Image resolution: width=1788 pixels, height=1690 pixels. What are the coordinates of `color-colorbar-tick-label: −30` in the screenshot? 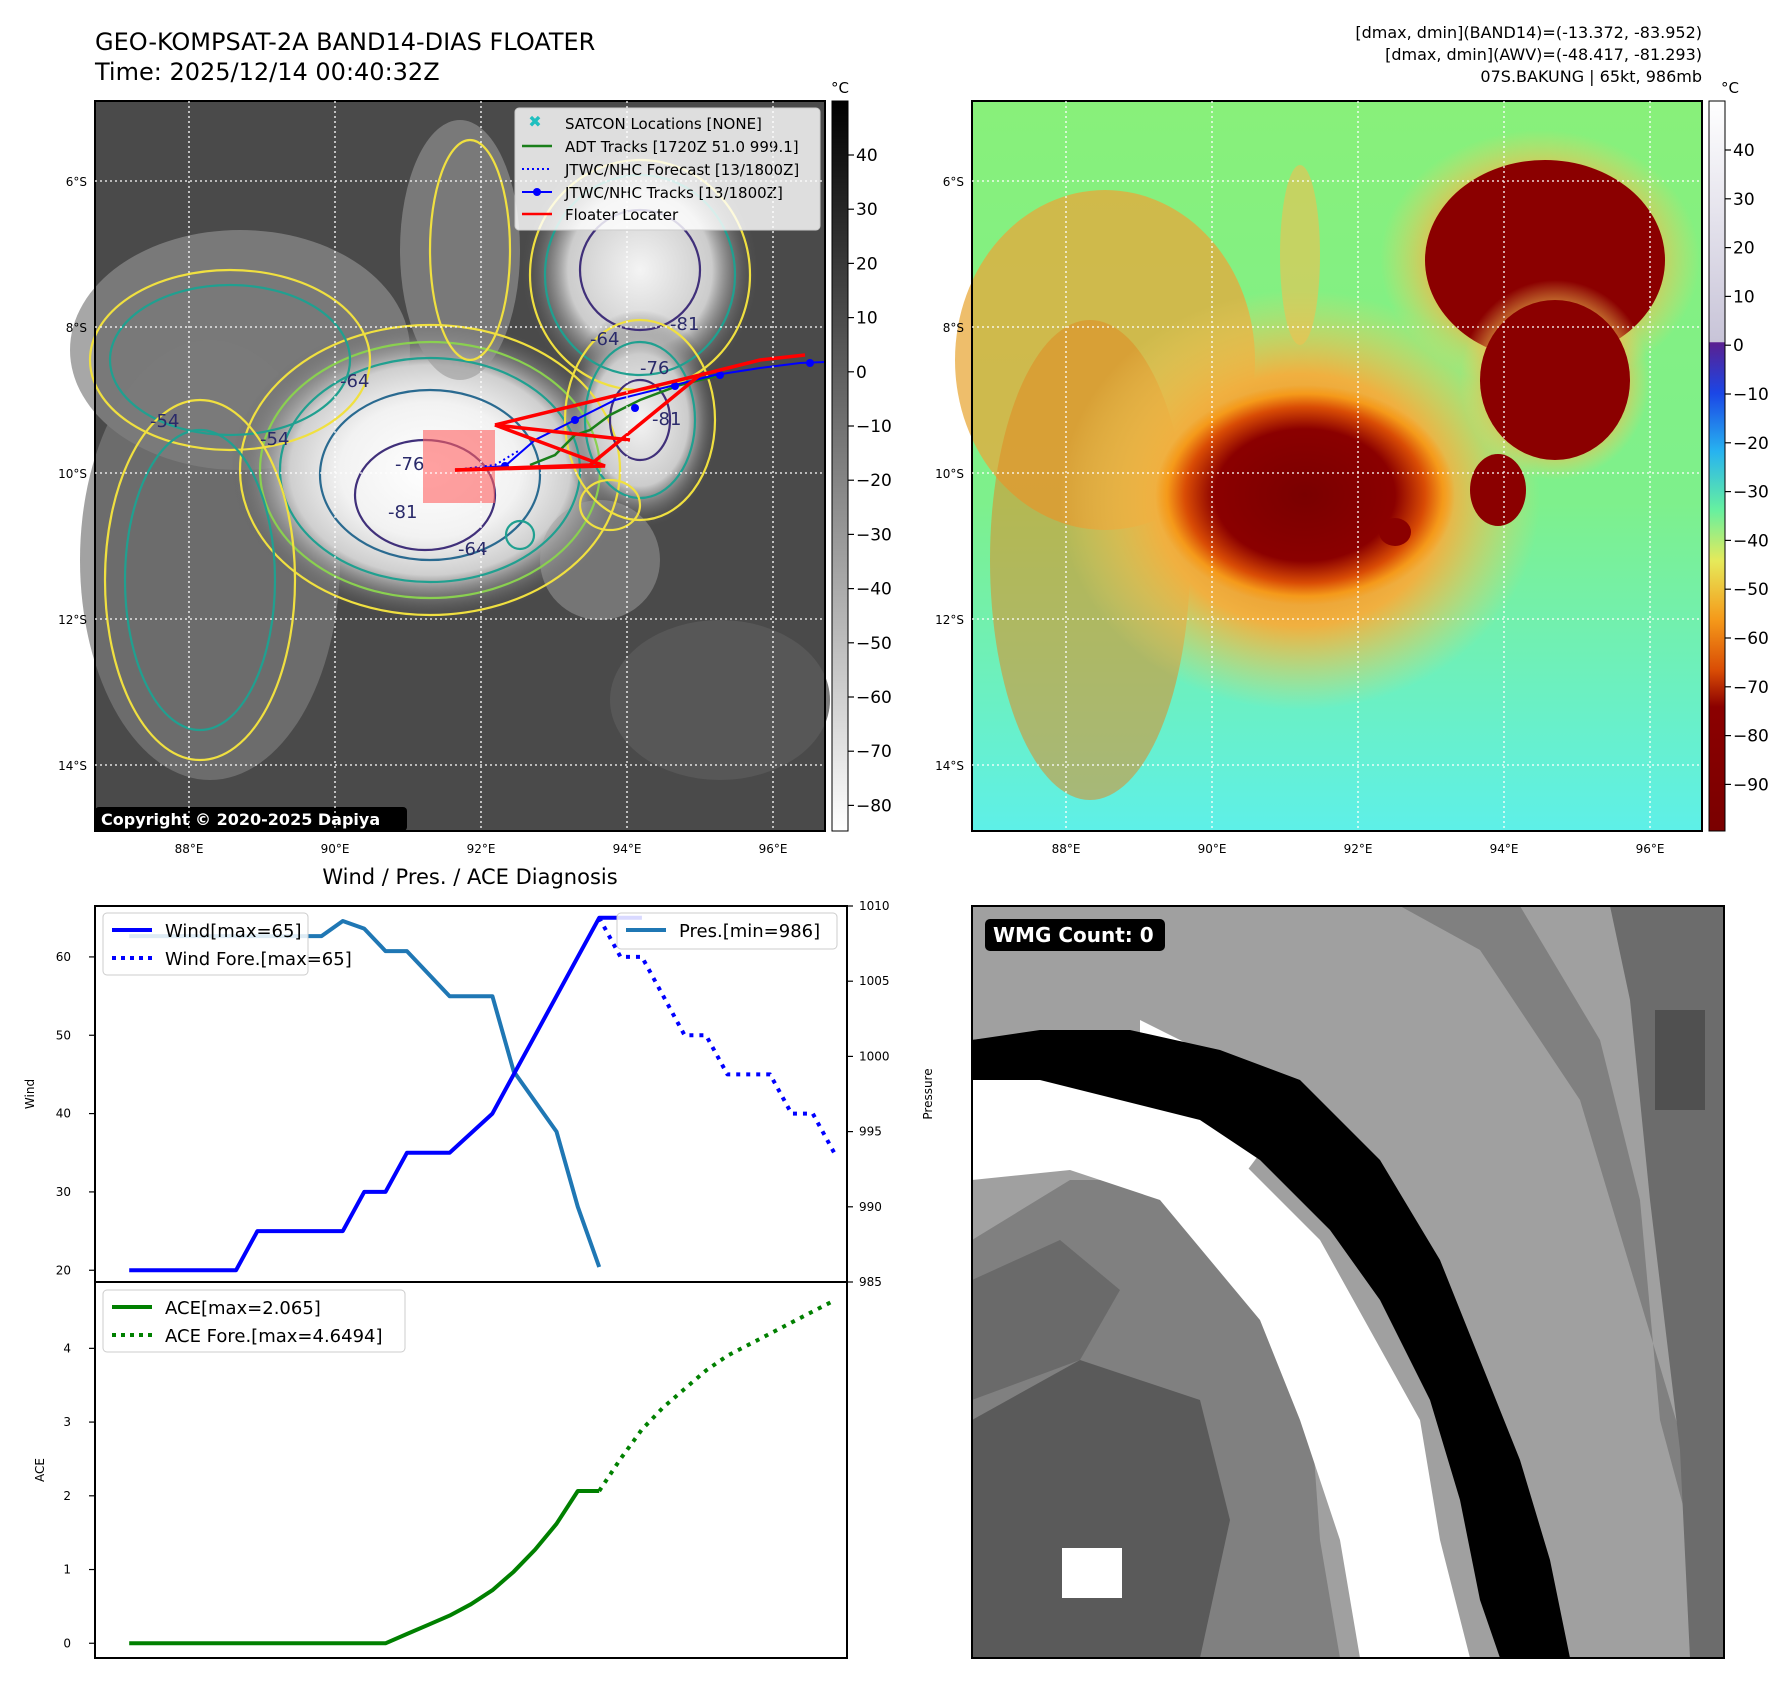 It's located at (1751, 493).